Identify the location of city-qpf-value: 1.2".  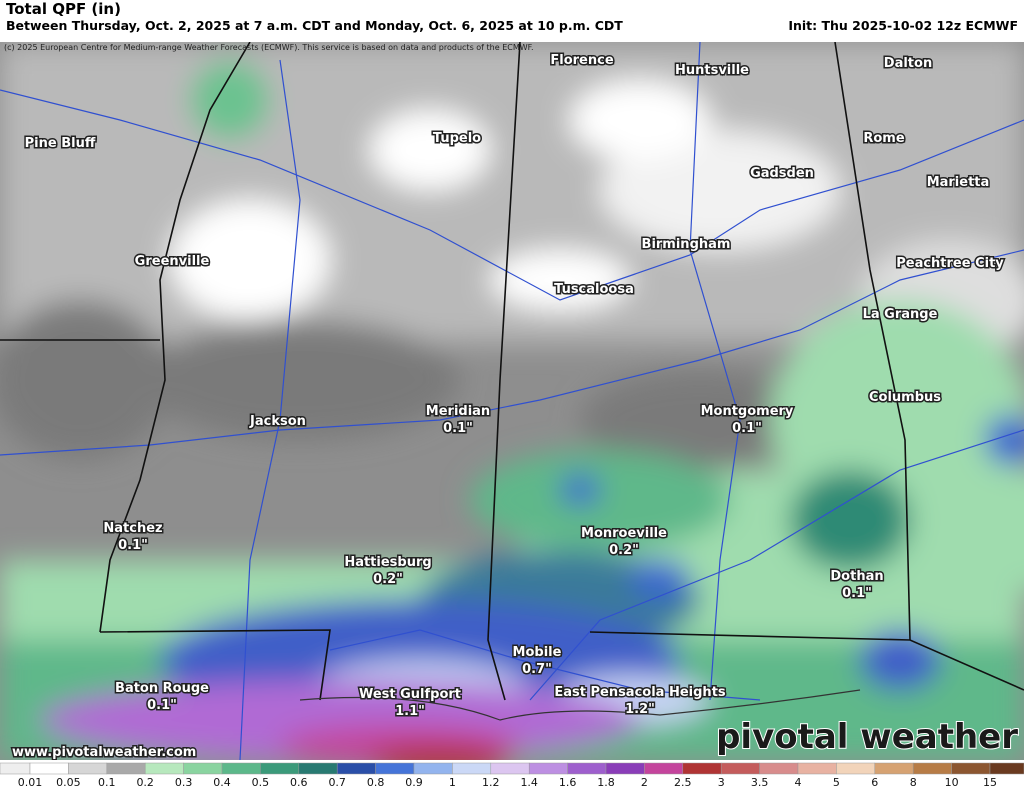
(640, 709).